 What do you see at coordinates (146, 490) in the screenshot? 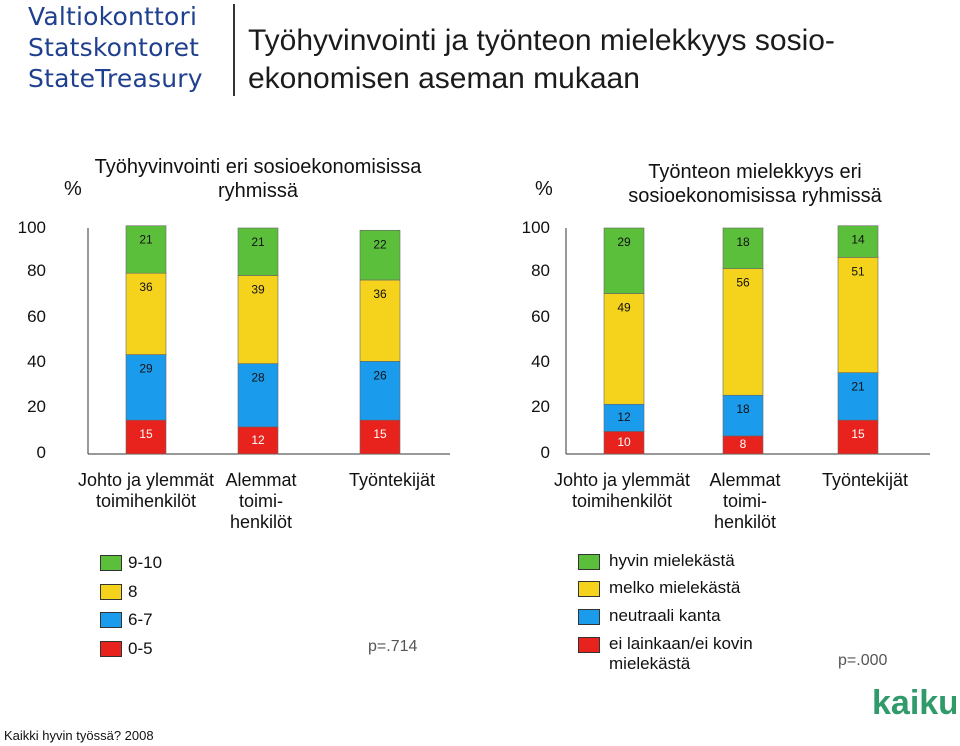
I see `left-category-0: Johto ja ylemmät toimihenkilöt` at bounding box center [146, 490].